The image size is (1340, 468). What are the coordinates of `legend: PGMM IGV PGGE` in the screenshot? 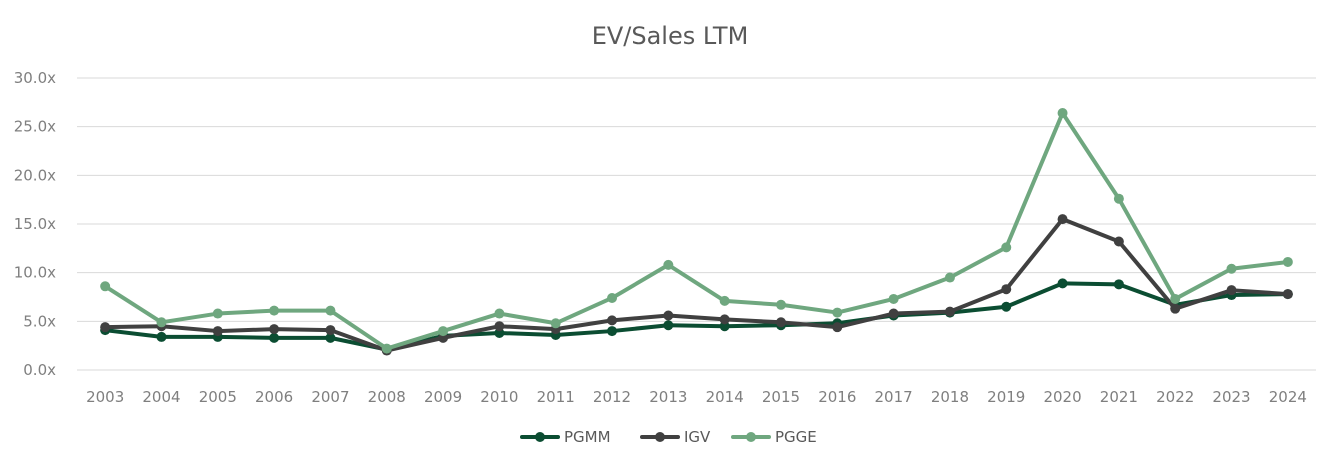 It's located at (668, 437).